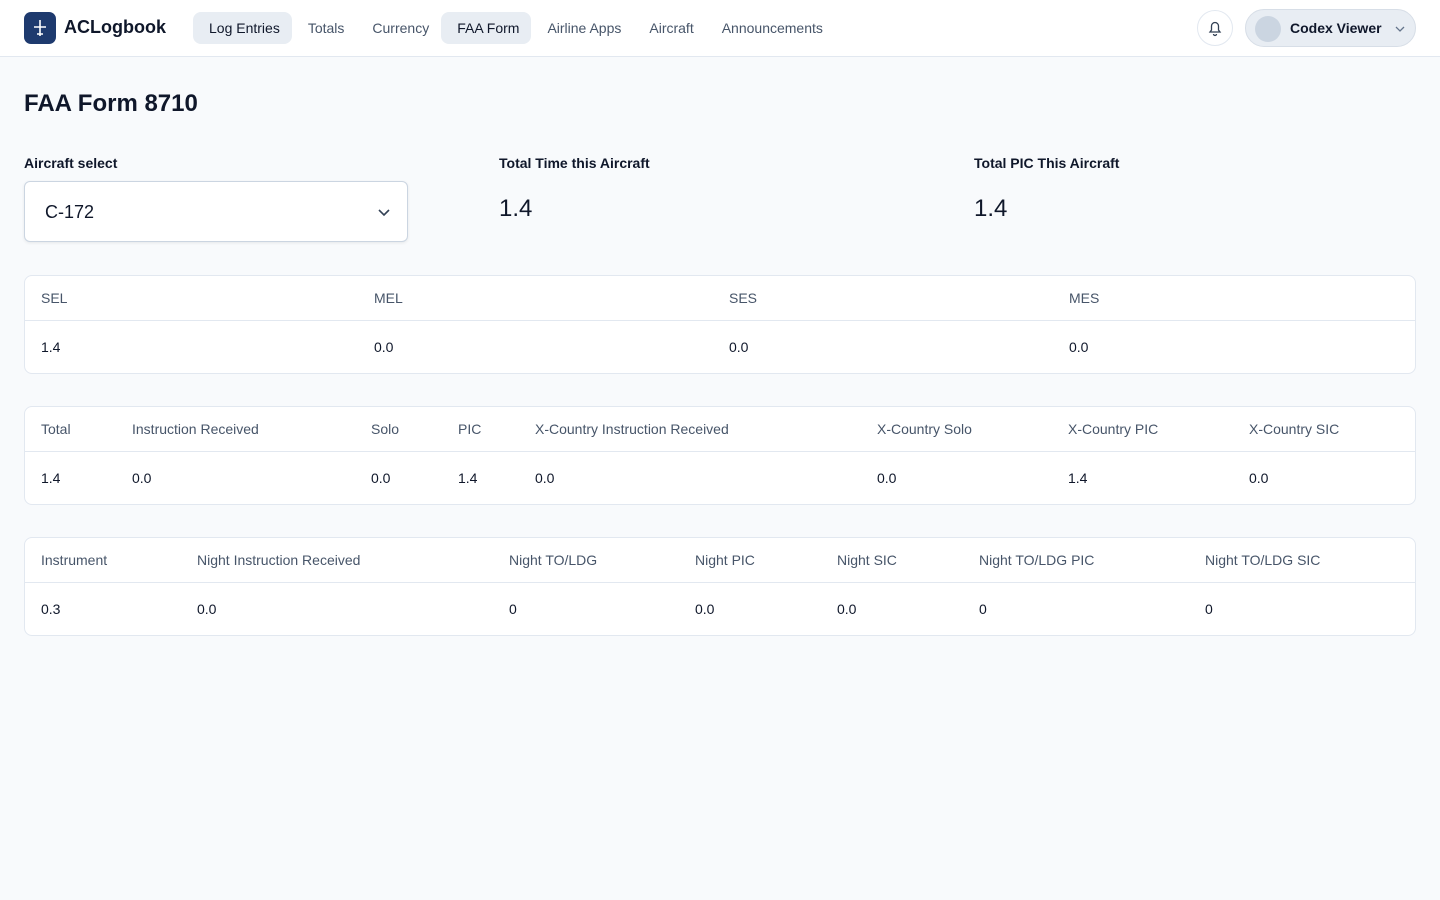 This screenshot has height=900, width=1440. What do you see at coordinates (553, 560) in the screenshot?
I see `column-header: Night TO/LDG` at bounding box center [553, 560].